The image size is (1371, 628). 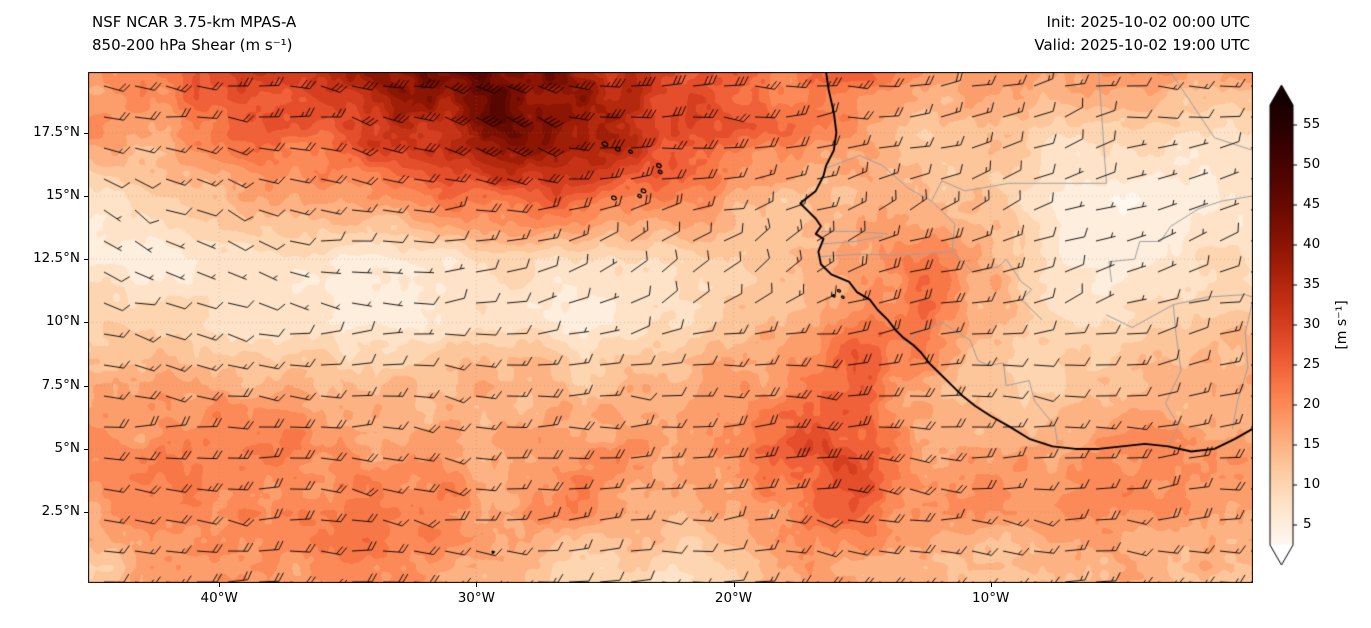 I want to click on y-axis-tick-label: 17.5°N, so click(x=56, y=131).